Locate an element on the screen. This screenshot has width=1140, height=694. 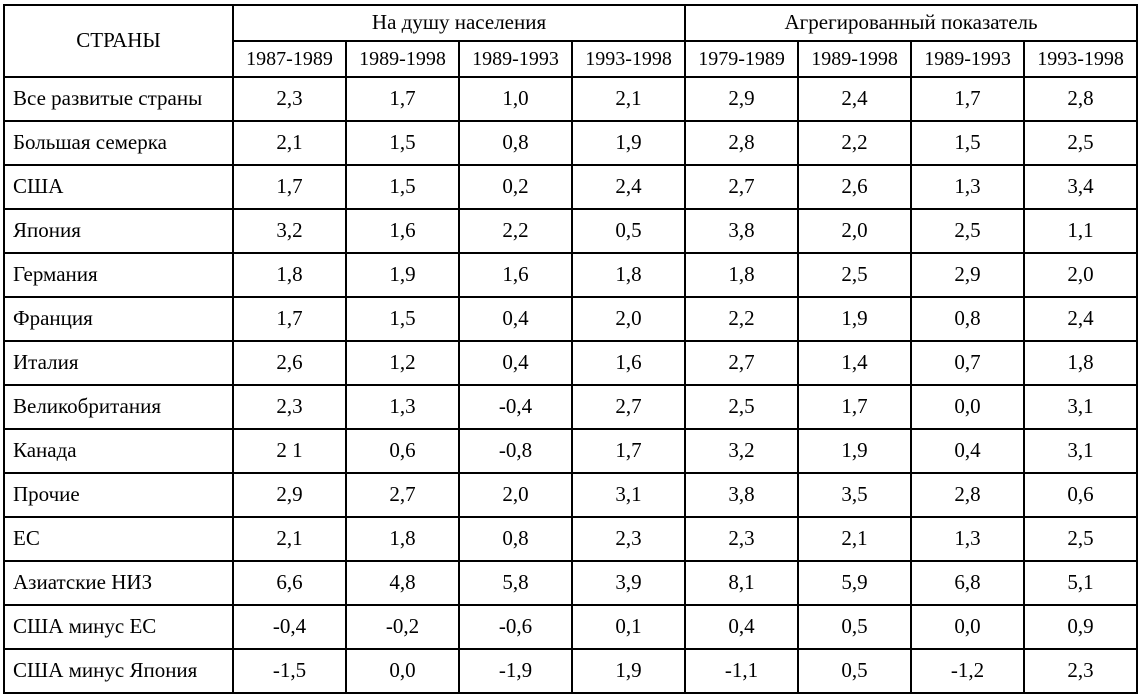
table-row: США минус ЕС -0,4 -0,2 -0,6 0,1 0,4 0,5 0,0 0,9 is located at coordinates (571, 627).